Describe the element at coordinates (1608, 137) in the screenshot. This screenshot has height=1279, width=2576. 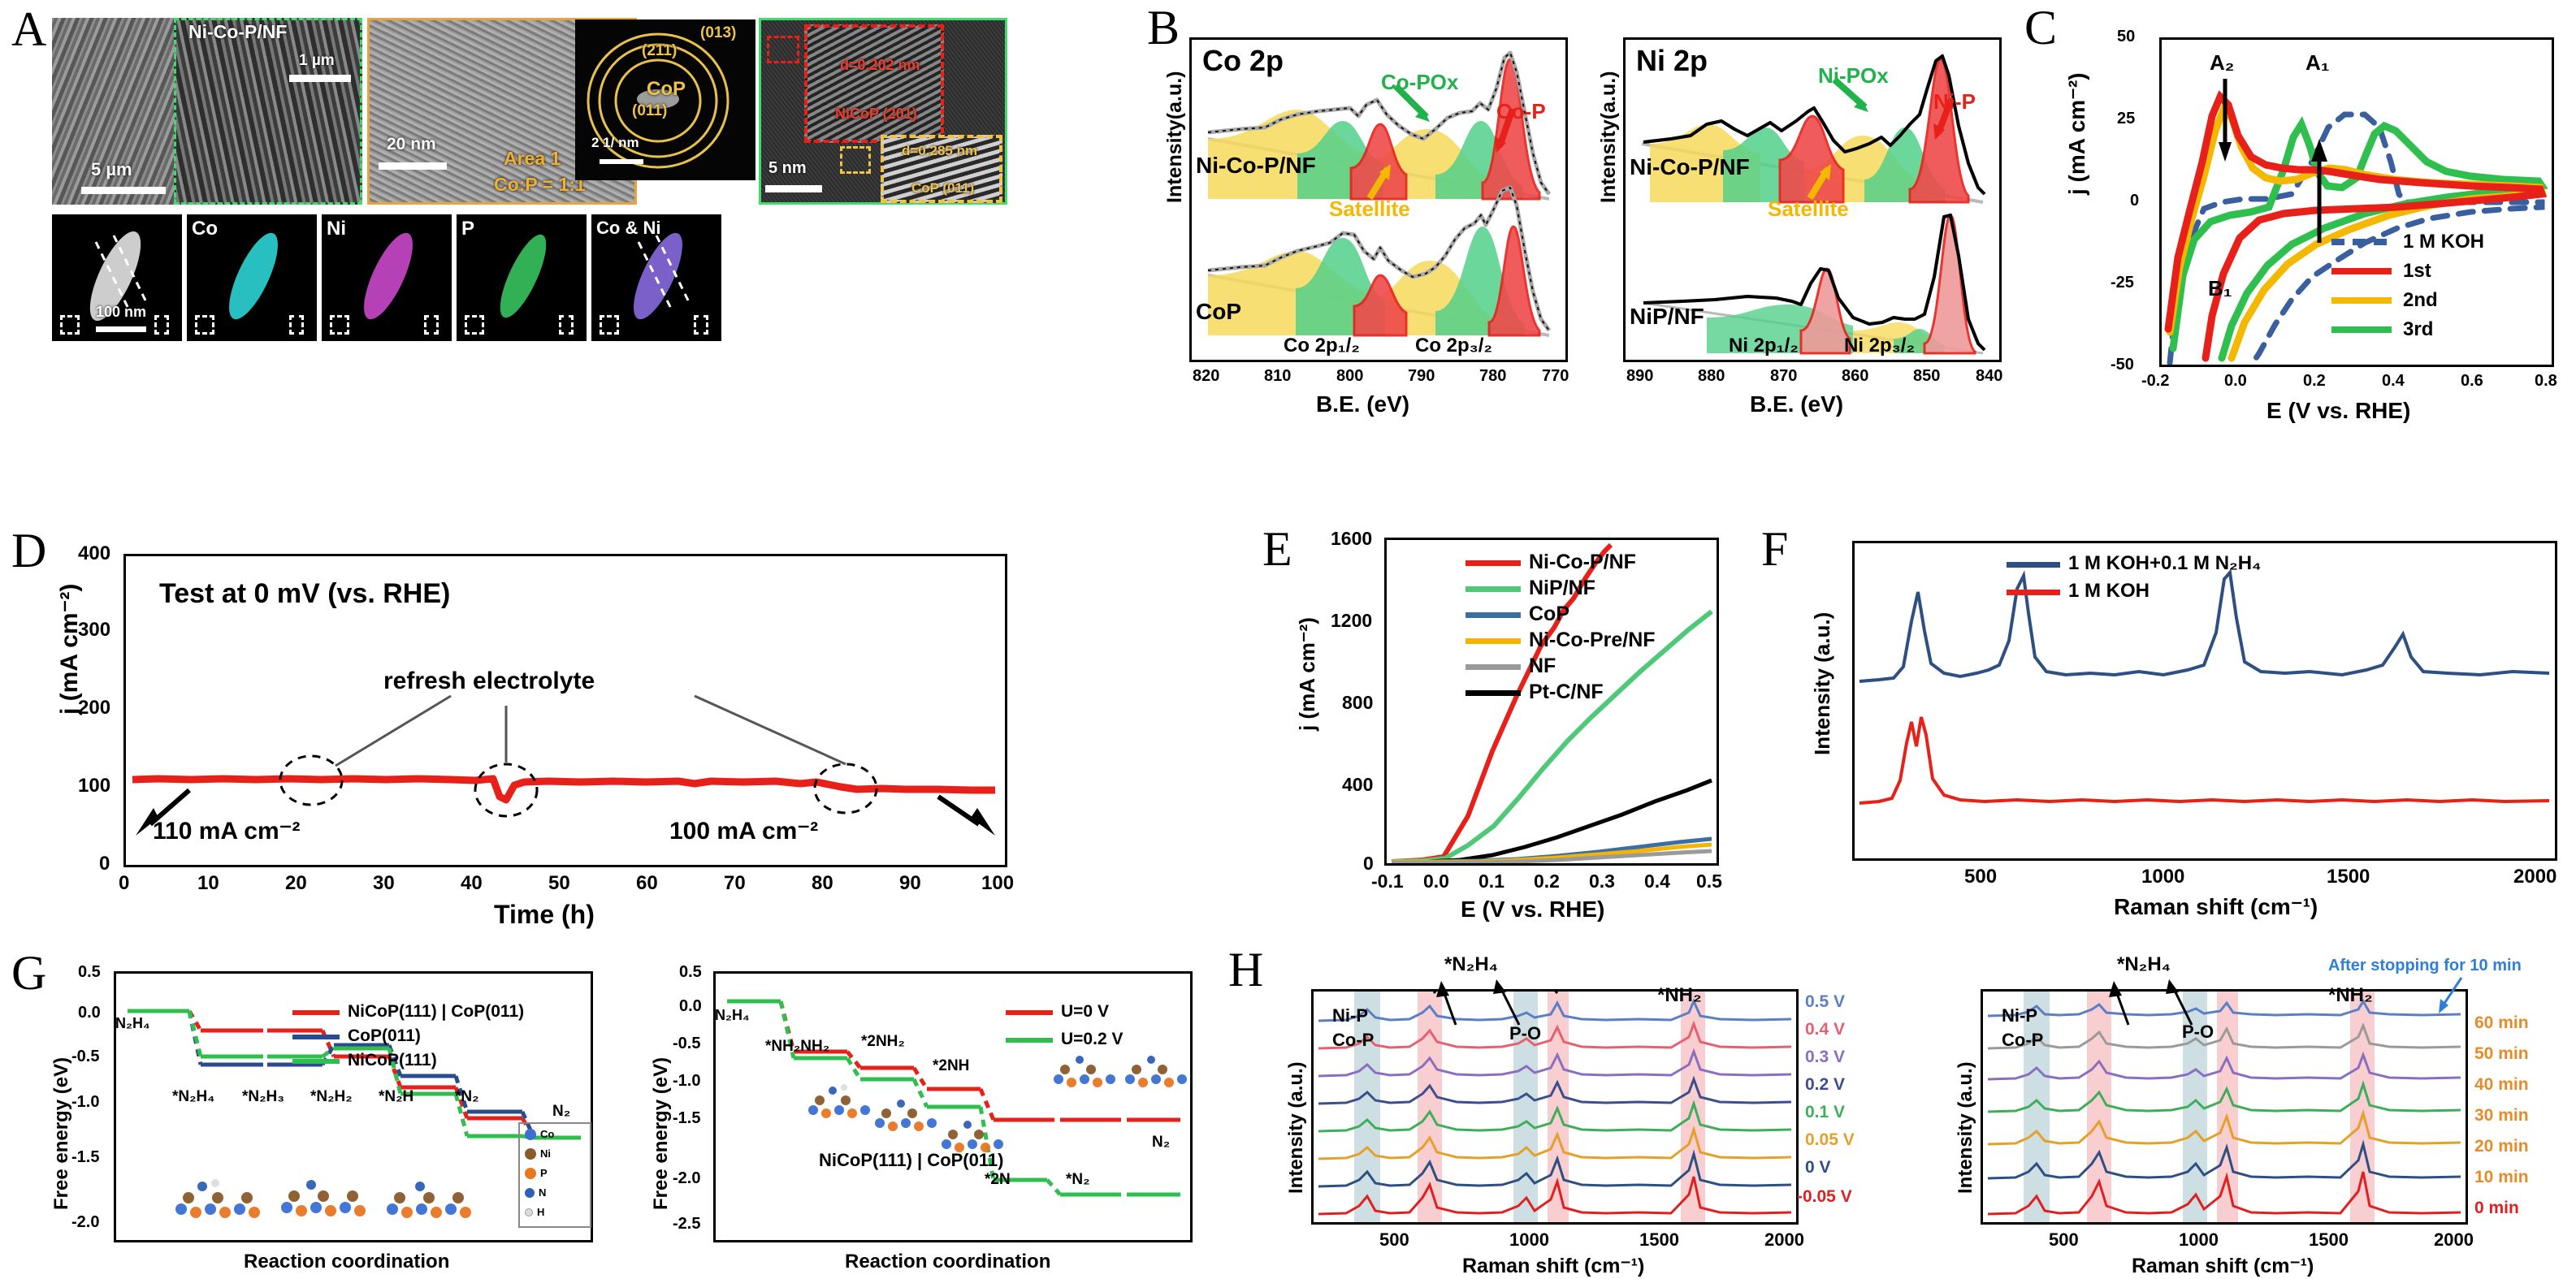
I see `ni2p-ylabel: Intensity(a.u.)` at that location.